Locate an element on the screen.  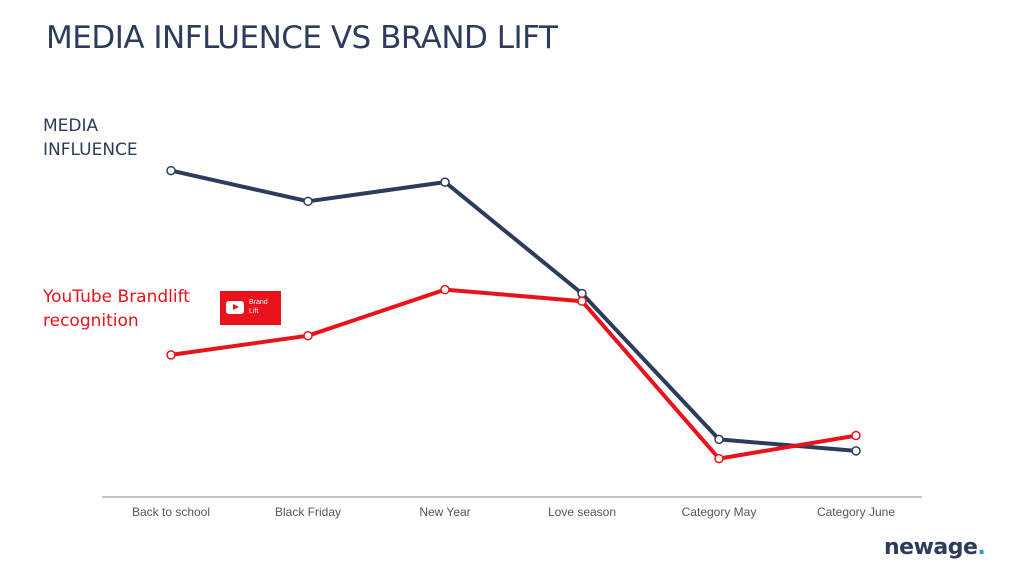
youtube-play-icon is located at coordinates (235, 307).